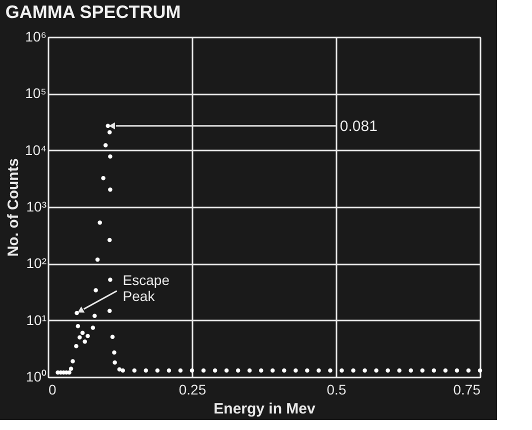 The width and height of the screenshot is (532, 430). I want to click on y-tick-label: 10², so click(36, 263).